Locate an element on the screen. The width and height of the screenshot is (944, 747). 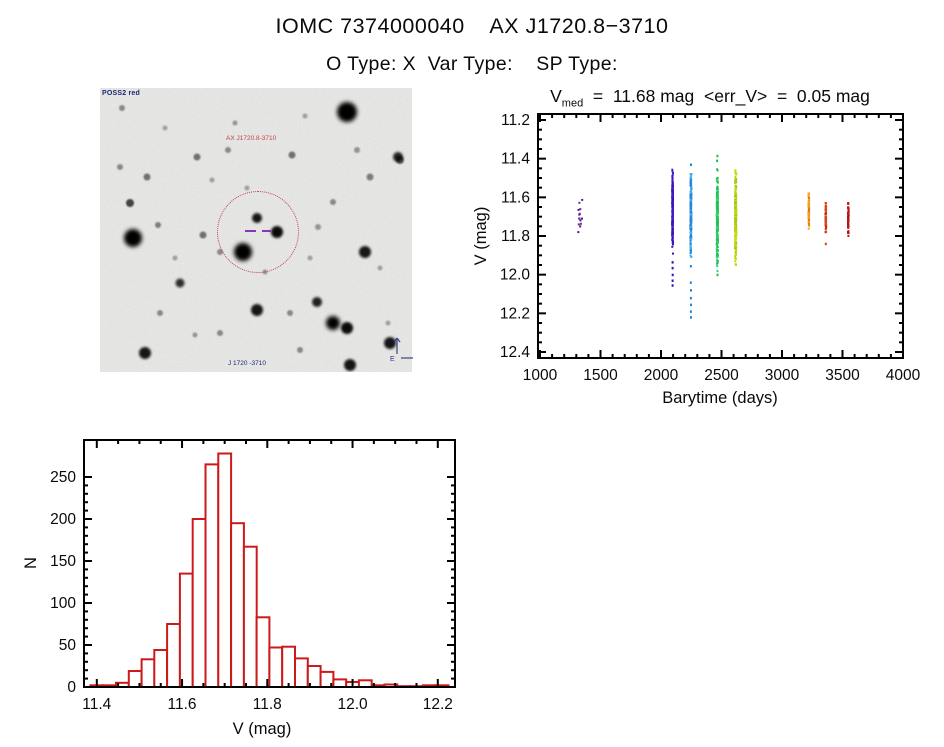
x-tick-label: 12.0 is located at coordinates (352, 704).